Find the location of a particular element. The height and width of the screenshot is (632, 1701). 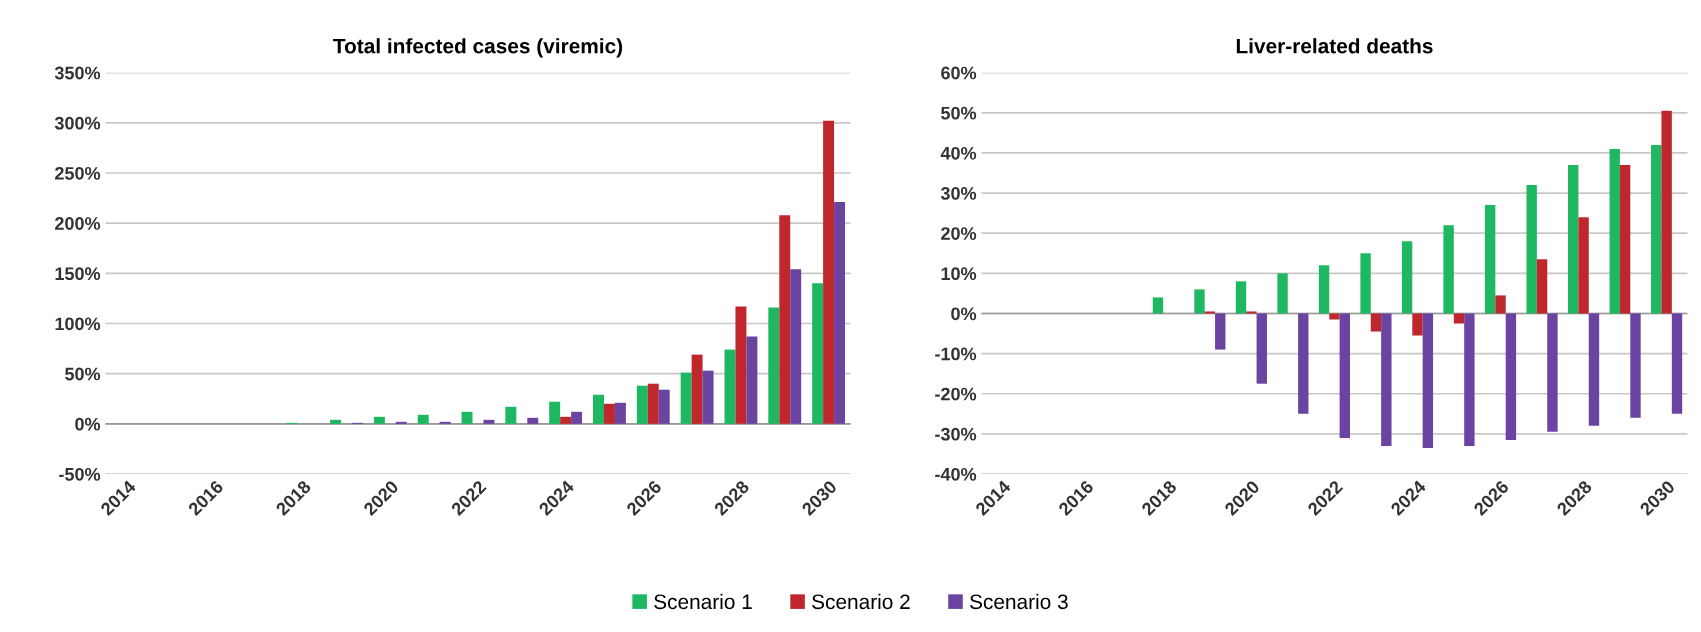

y-tick-label: -40% is located at coordinates (956, 474).